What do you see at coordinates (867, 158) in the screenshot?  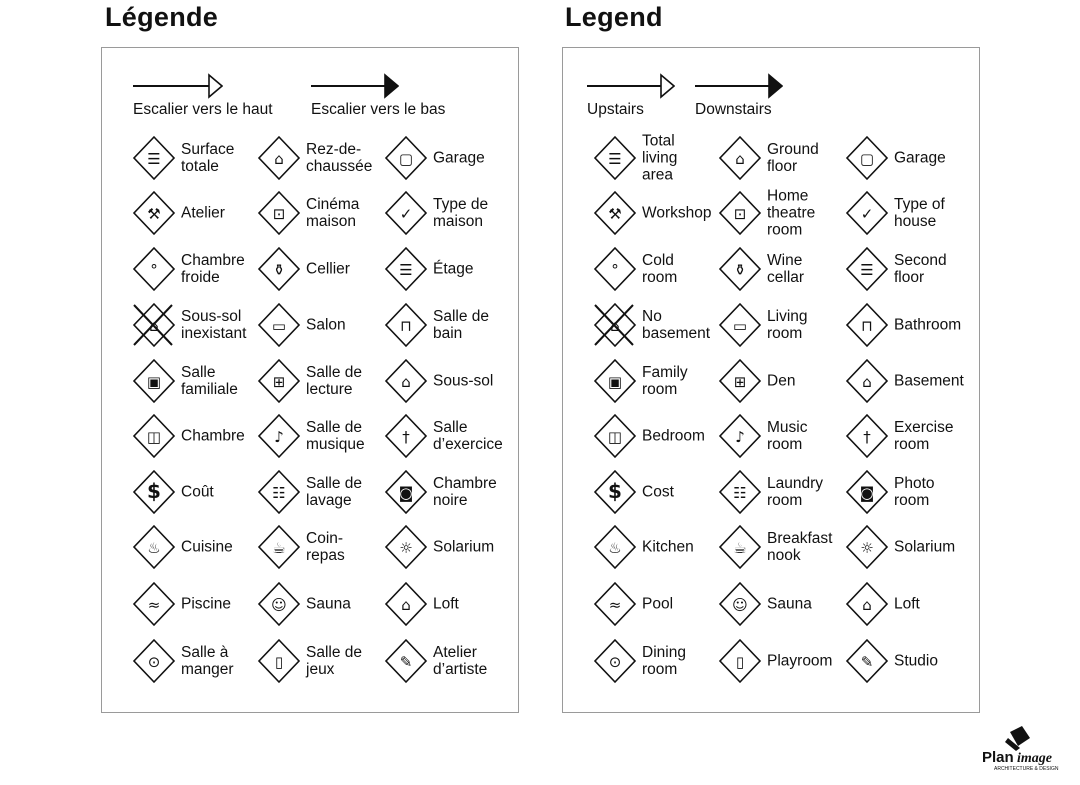 I see `garage-icon: ▢` at bounding box center [867, 158].